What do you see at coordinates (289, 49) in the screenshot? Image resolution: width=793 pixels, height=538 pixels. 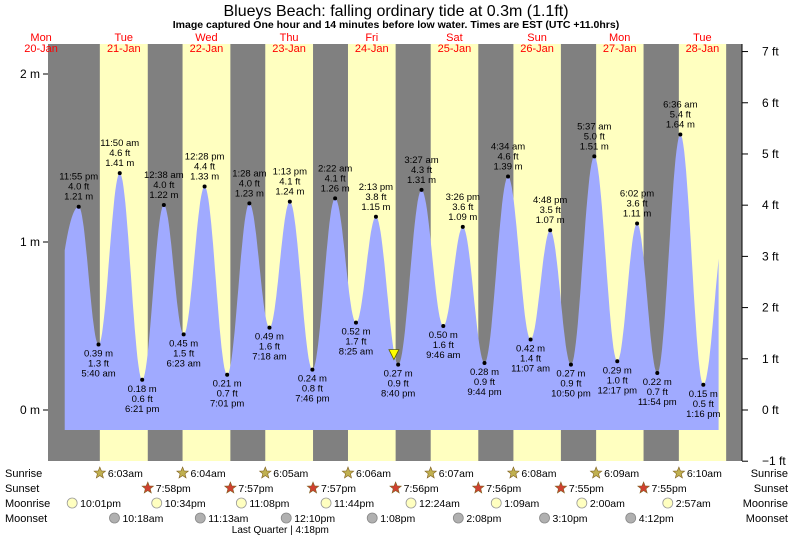 I see `day-date-label: 23-Jan` at bounding box center [289, 49].